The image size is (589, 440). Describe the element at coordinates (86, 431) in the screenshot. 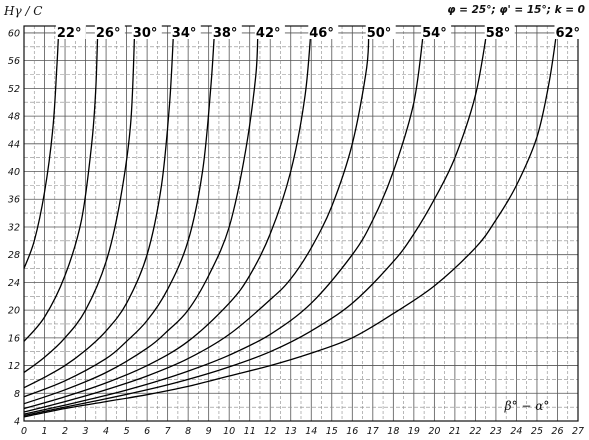

I see `x-tick-label: 3` at that location.